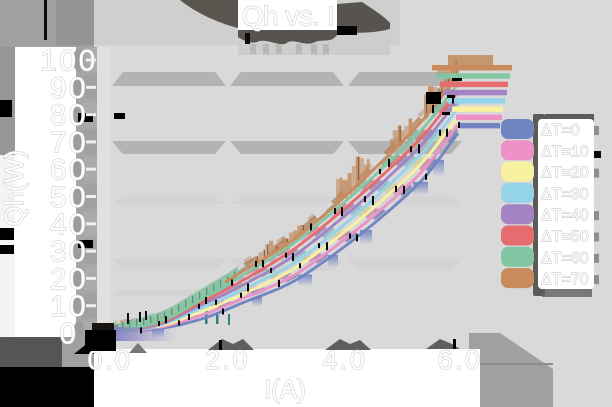 The width and height of the screenshot is (612, 407). Describe the element at coordinates (69, 224) in the screenshot. I see `svg-text: 40` at that location.